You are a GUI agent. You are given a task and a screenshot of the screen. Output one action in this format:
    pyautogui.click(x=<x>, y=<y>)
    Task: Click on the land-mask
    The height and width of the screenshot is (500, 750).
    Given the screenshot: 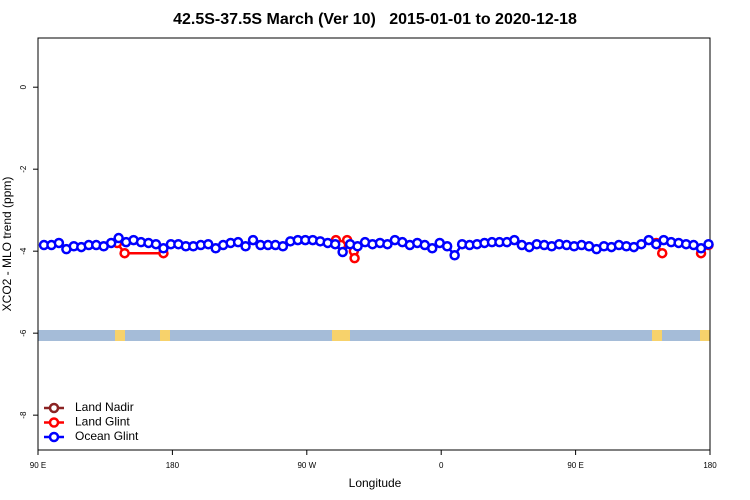 What is the action you would take?
    pyautogui.click(x=374, y=335)
    